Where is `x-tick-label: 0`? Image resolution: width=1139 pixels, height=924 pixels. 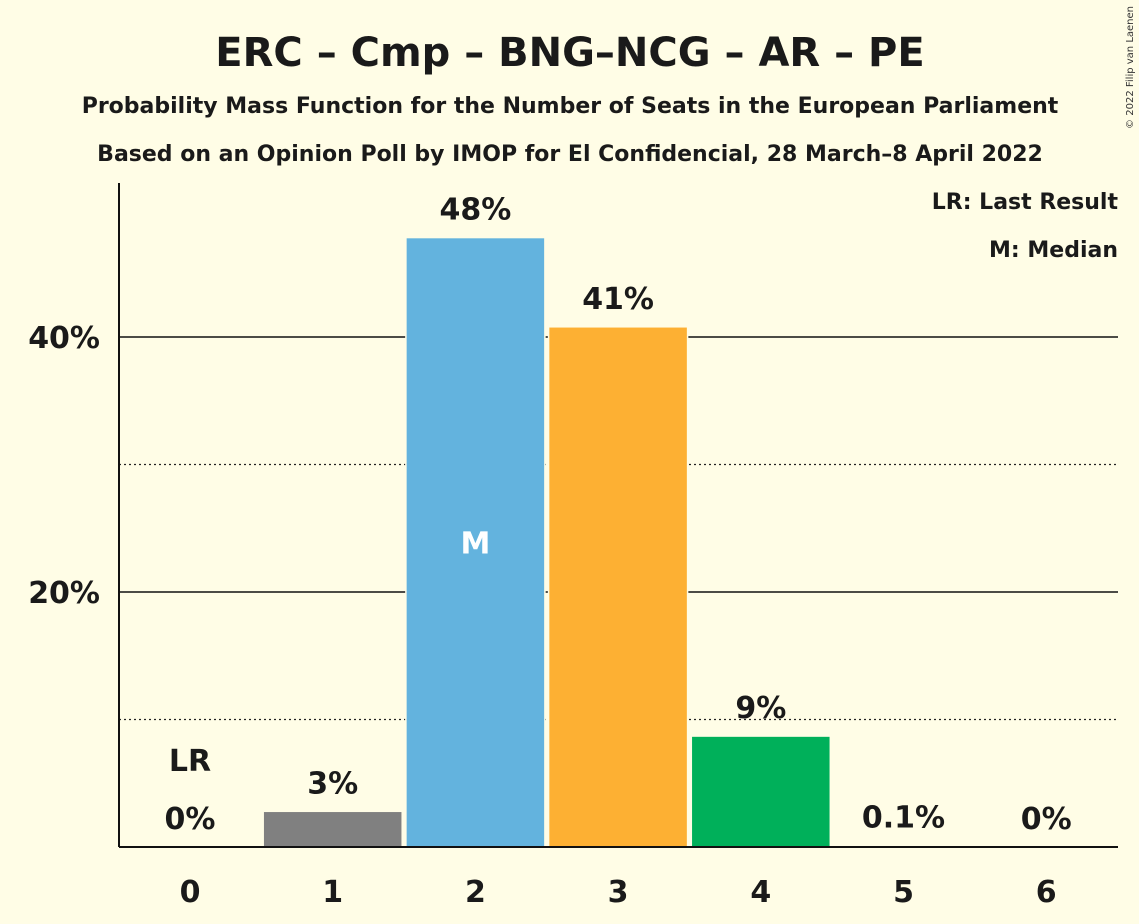 x-tick-label: 0 is located at coordinates (190, 892).